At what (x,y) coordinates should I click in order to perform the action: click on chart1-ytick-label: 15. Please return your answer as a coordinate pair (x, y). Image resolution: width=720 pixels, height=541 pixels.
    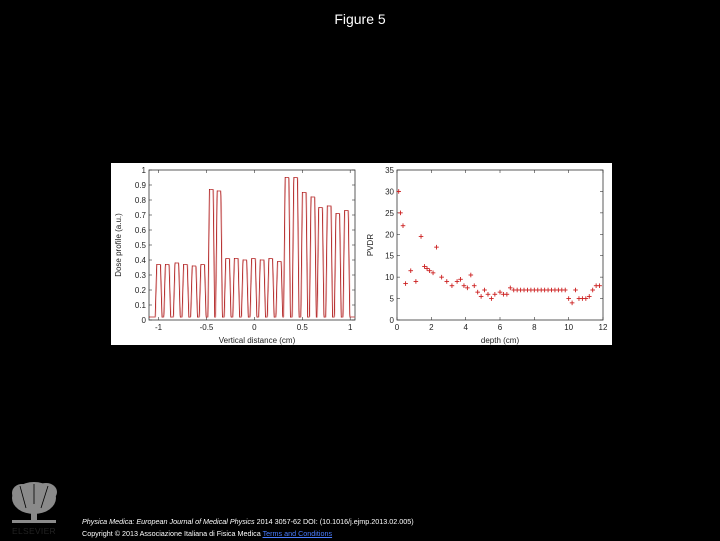
    Looking at the image, I should click on (389, 256).